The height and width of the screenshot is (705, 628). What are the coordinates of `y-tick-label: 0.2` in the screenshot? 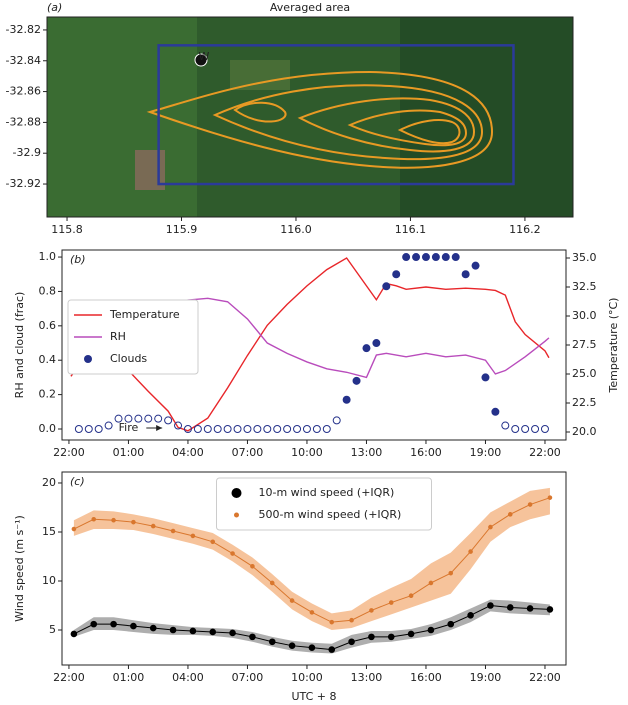 It's located at (48, 394).